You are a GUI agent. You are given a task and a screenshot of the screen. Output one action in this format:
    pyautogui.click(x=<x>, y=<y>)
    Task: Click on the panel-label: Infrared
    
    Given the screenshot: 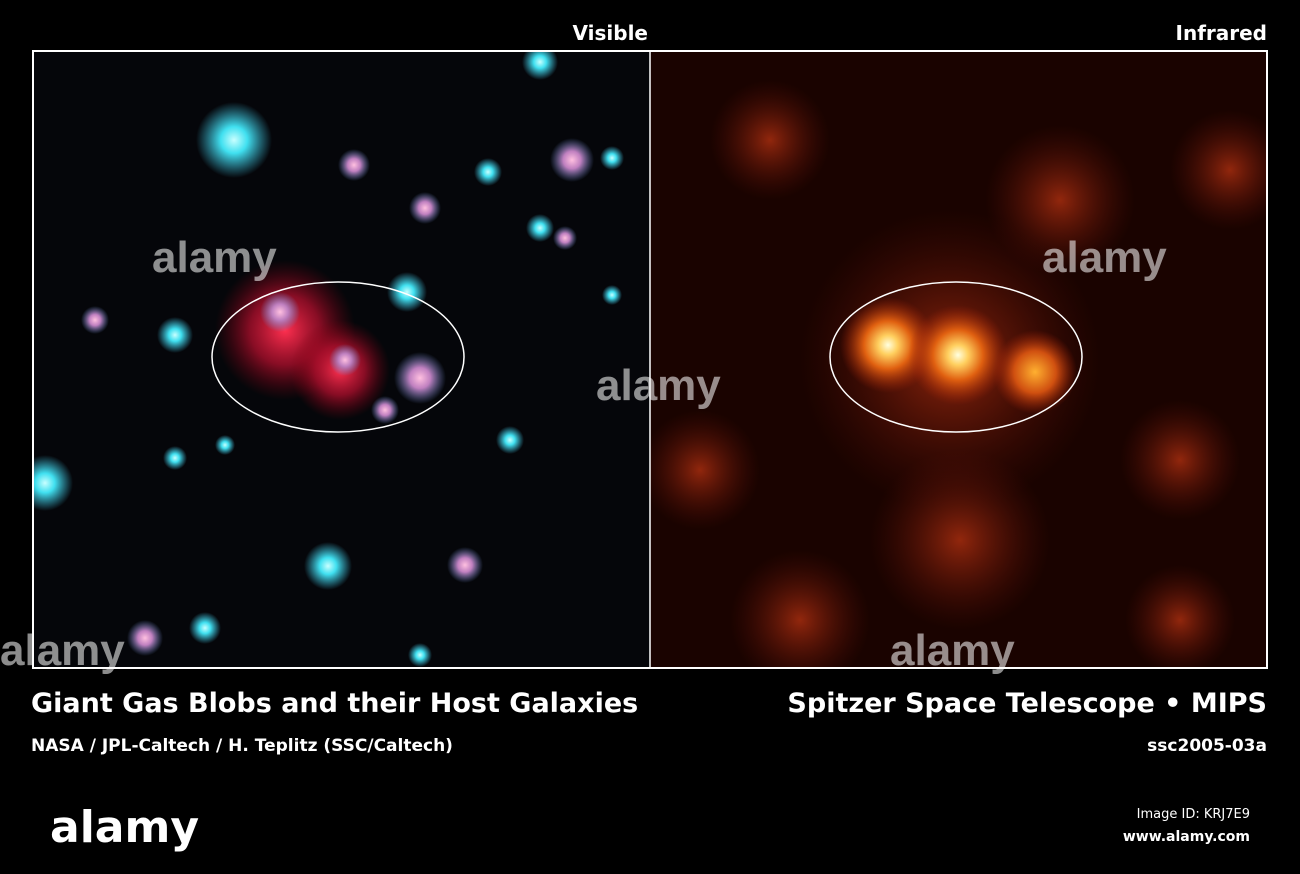 What is the action you would take?
    pyautogui.click(x=1221, y=33)
    